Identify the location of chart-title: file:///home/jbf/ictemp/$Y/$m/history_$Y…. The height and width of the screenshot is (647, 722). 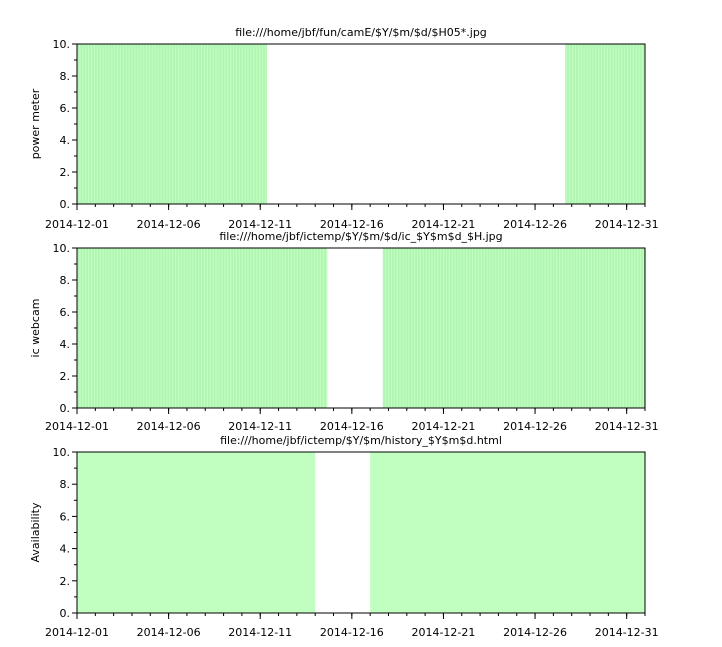
(361, 440).